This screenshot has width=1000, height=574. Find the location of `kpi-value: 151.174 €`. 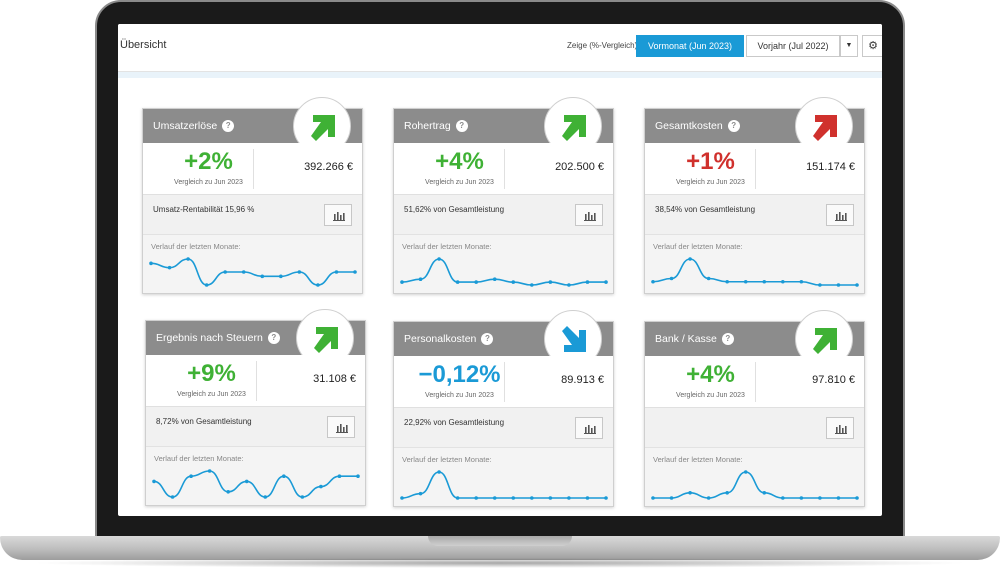

kpi-value: 151.174 € is located at coordinates (830, 167).